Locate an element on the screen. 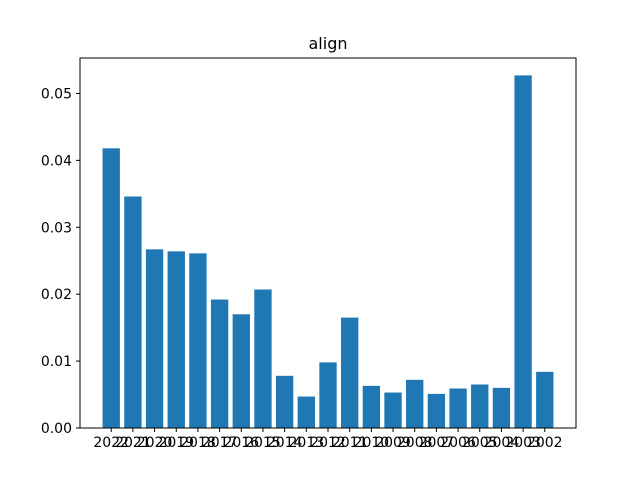 This screenshot has width=640, height=480. bar-2009 is located at coordinates (393, 410).